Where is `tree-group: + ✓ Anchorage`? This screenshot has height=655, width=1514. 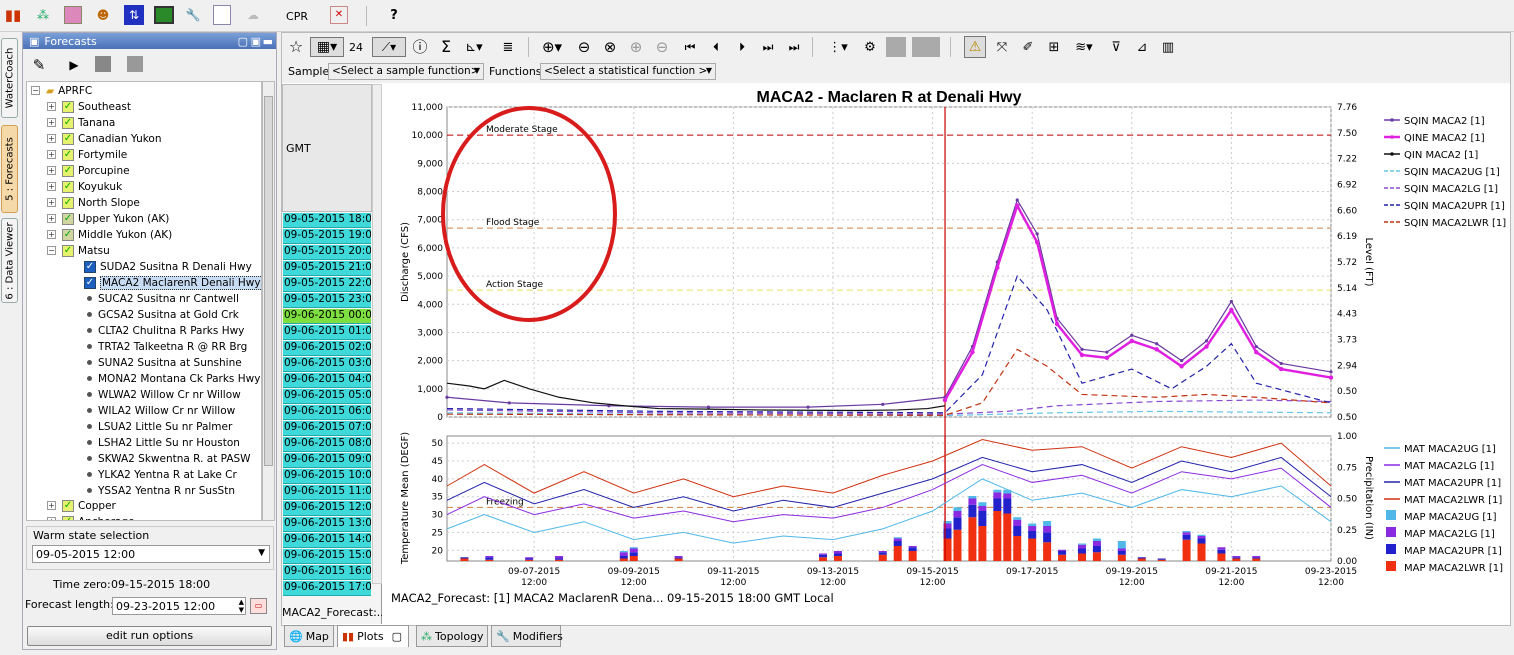
tree-group: + ✓ Anchorage is located at coordinates (91, 517).